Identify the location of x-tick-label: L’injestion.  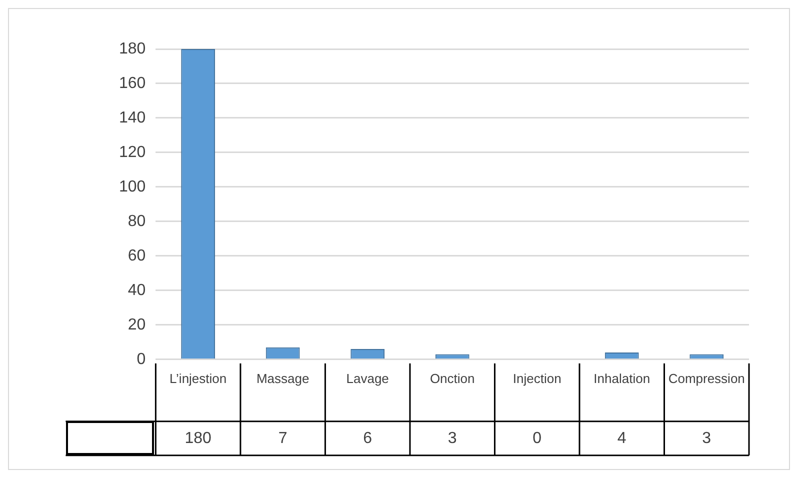
(198, 378).